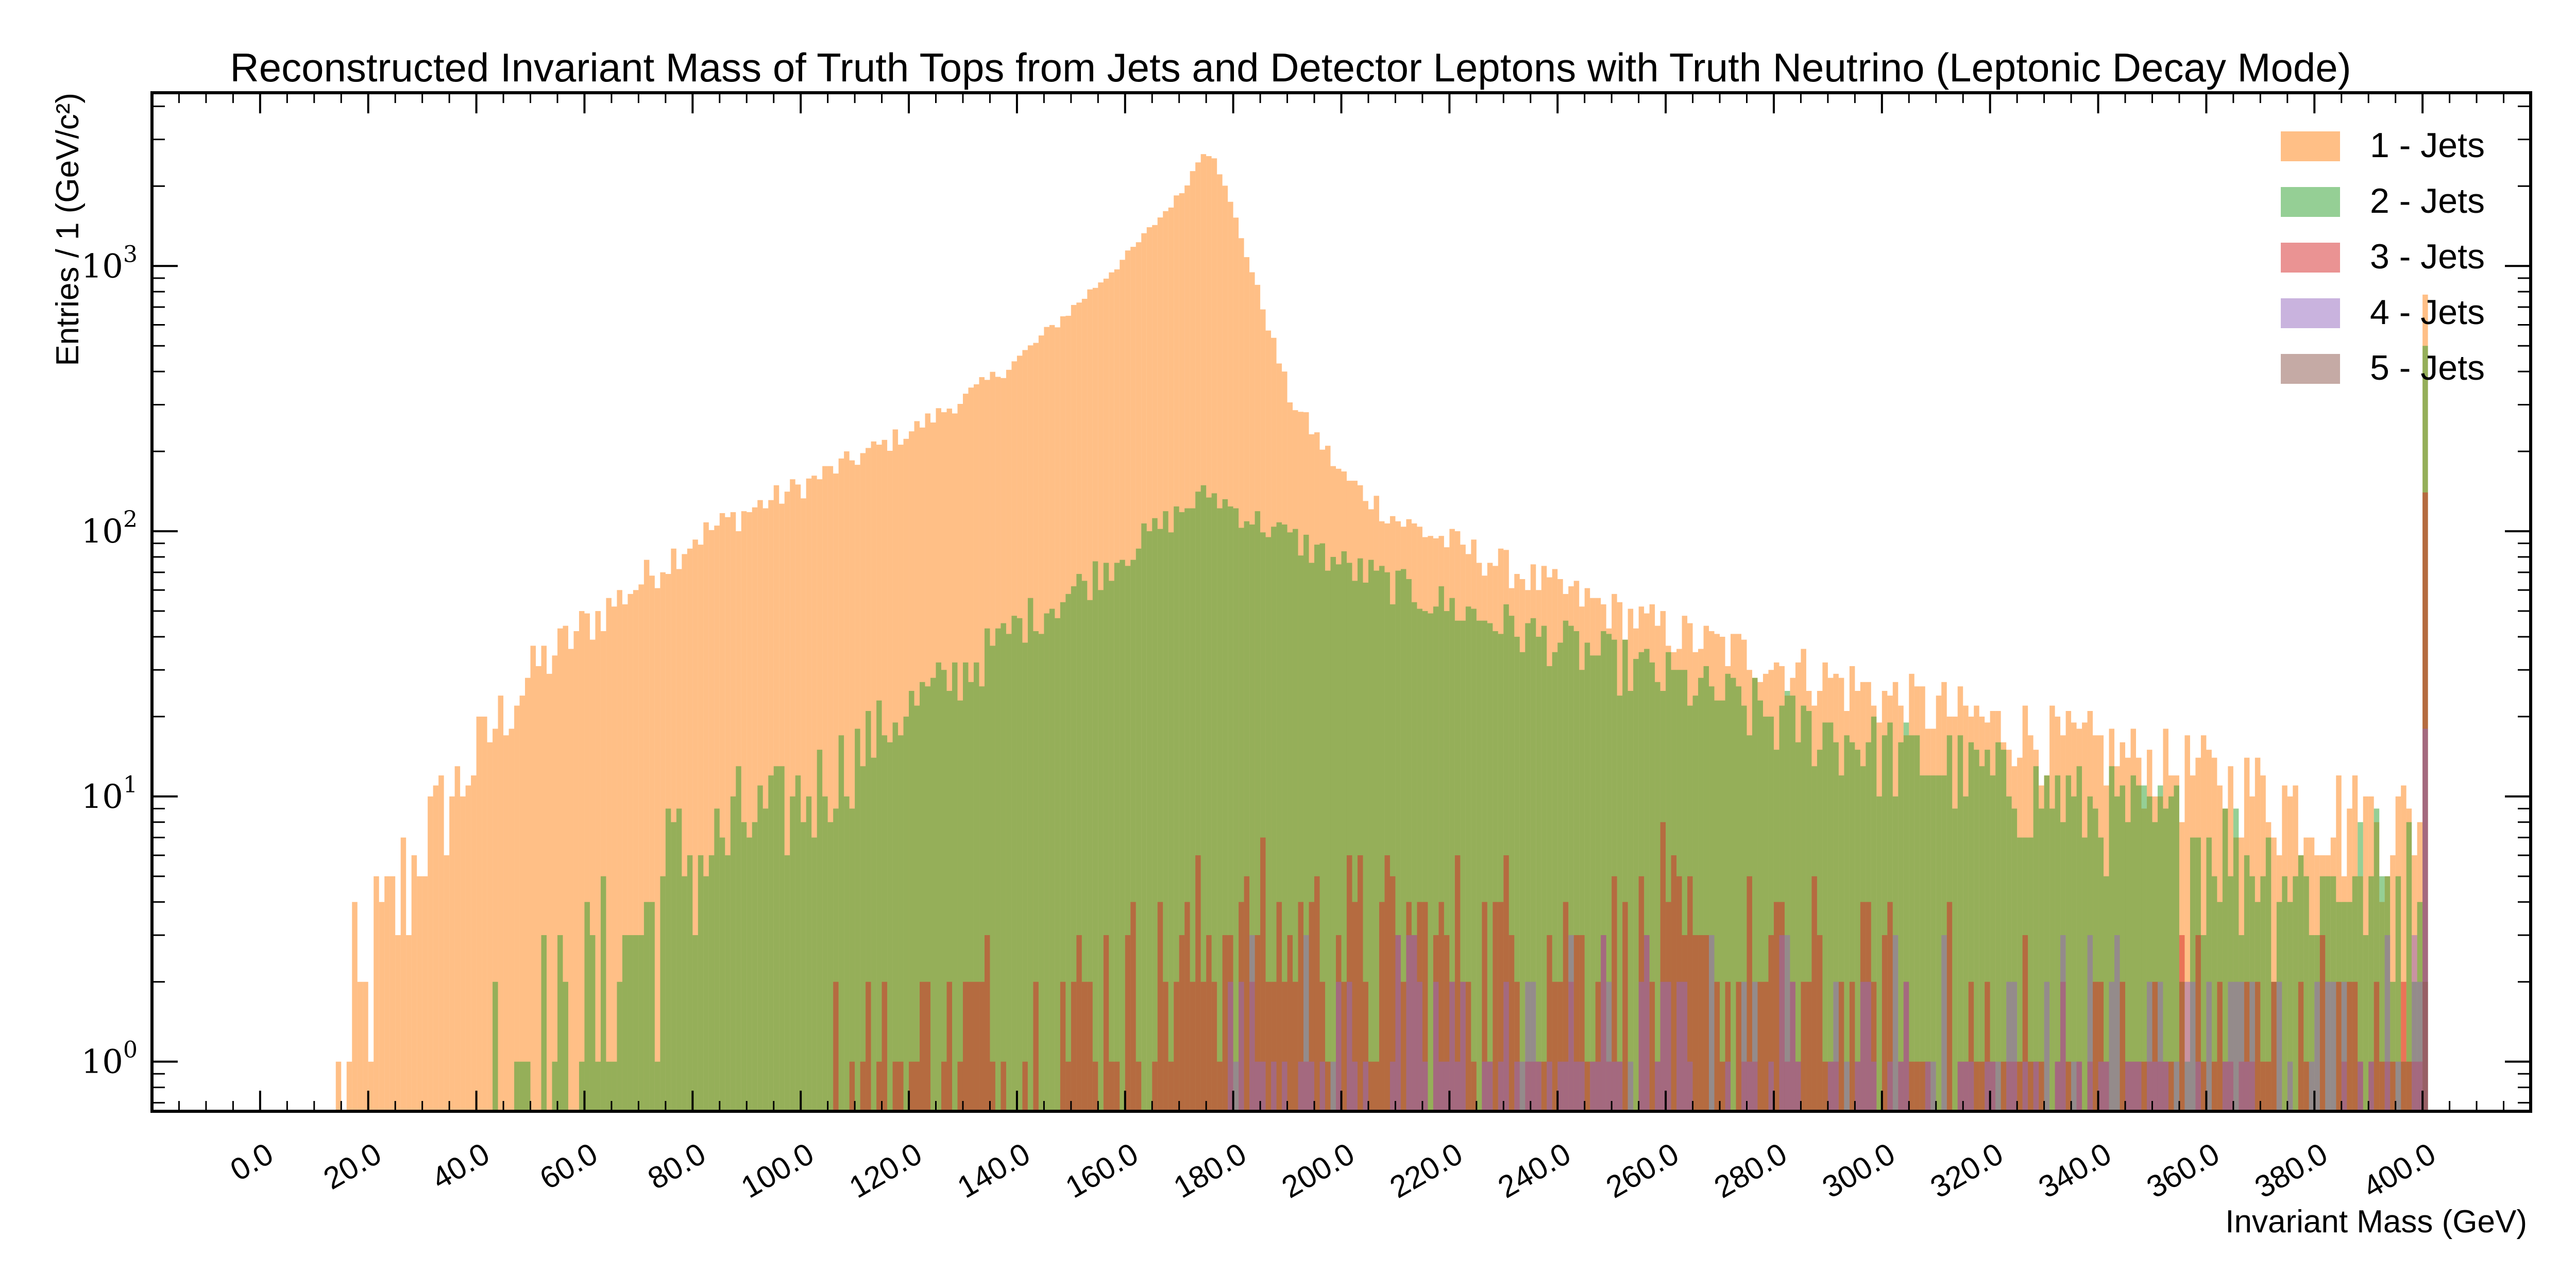 This screenshot has height=1288, width=2576. I want to click on legend-label-3: 3 - Jets, so click(2427, 256).